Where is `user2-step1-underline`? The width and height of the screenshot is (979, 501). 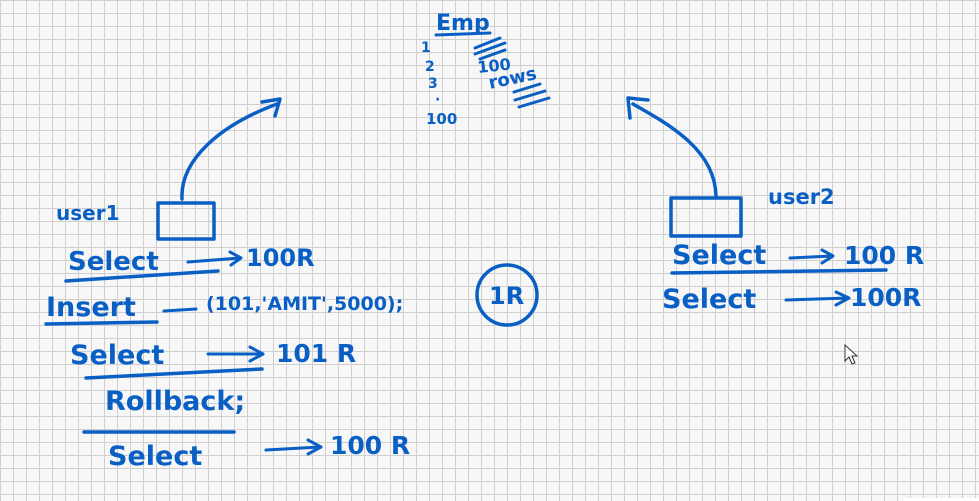
user2-step1-underline is located at coordinates (779, 271).